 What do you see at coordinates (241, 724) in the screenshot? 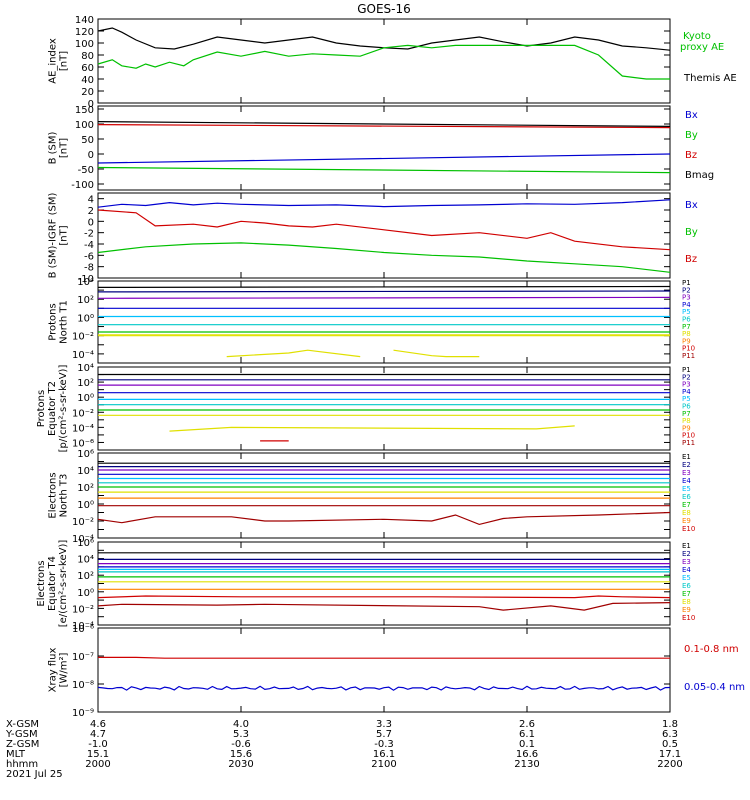
I see `x-tick-value: 4.0` at bounding box center [241, 724].